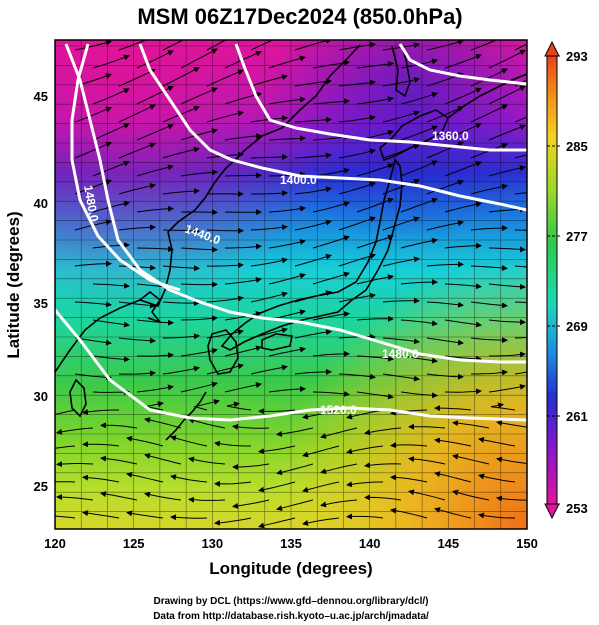  What do you see at coordinates (134, 543) in the screenshot?
I see `x-tick-label: 125` at bounding box center [134, 543].